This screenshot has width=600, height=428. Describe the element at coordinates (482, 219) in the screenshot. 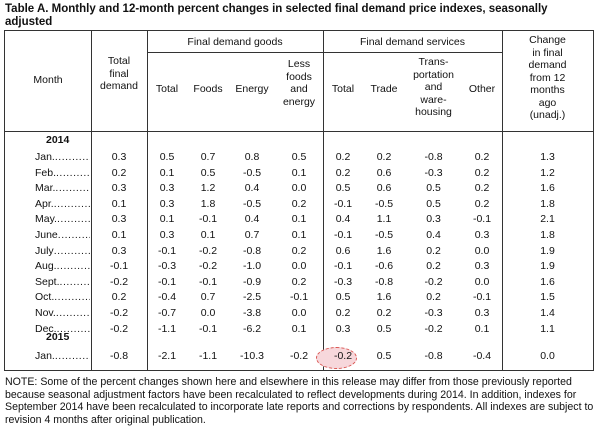

I see `cell-other: -0.1` at that location.